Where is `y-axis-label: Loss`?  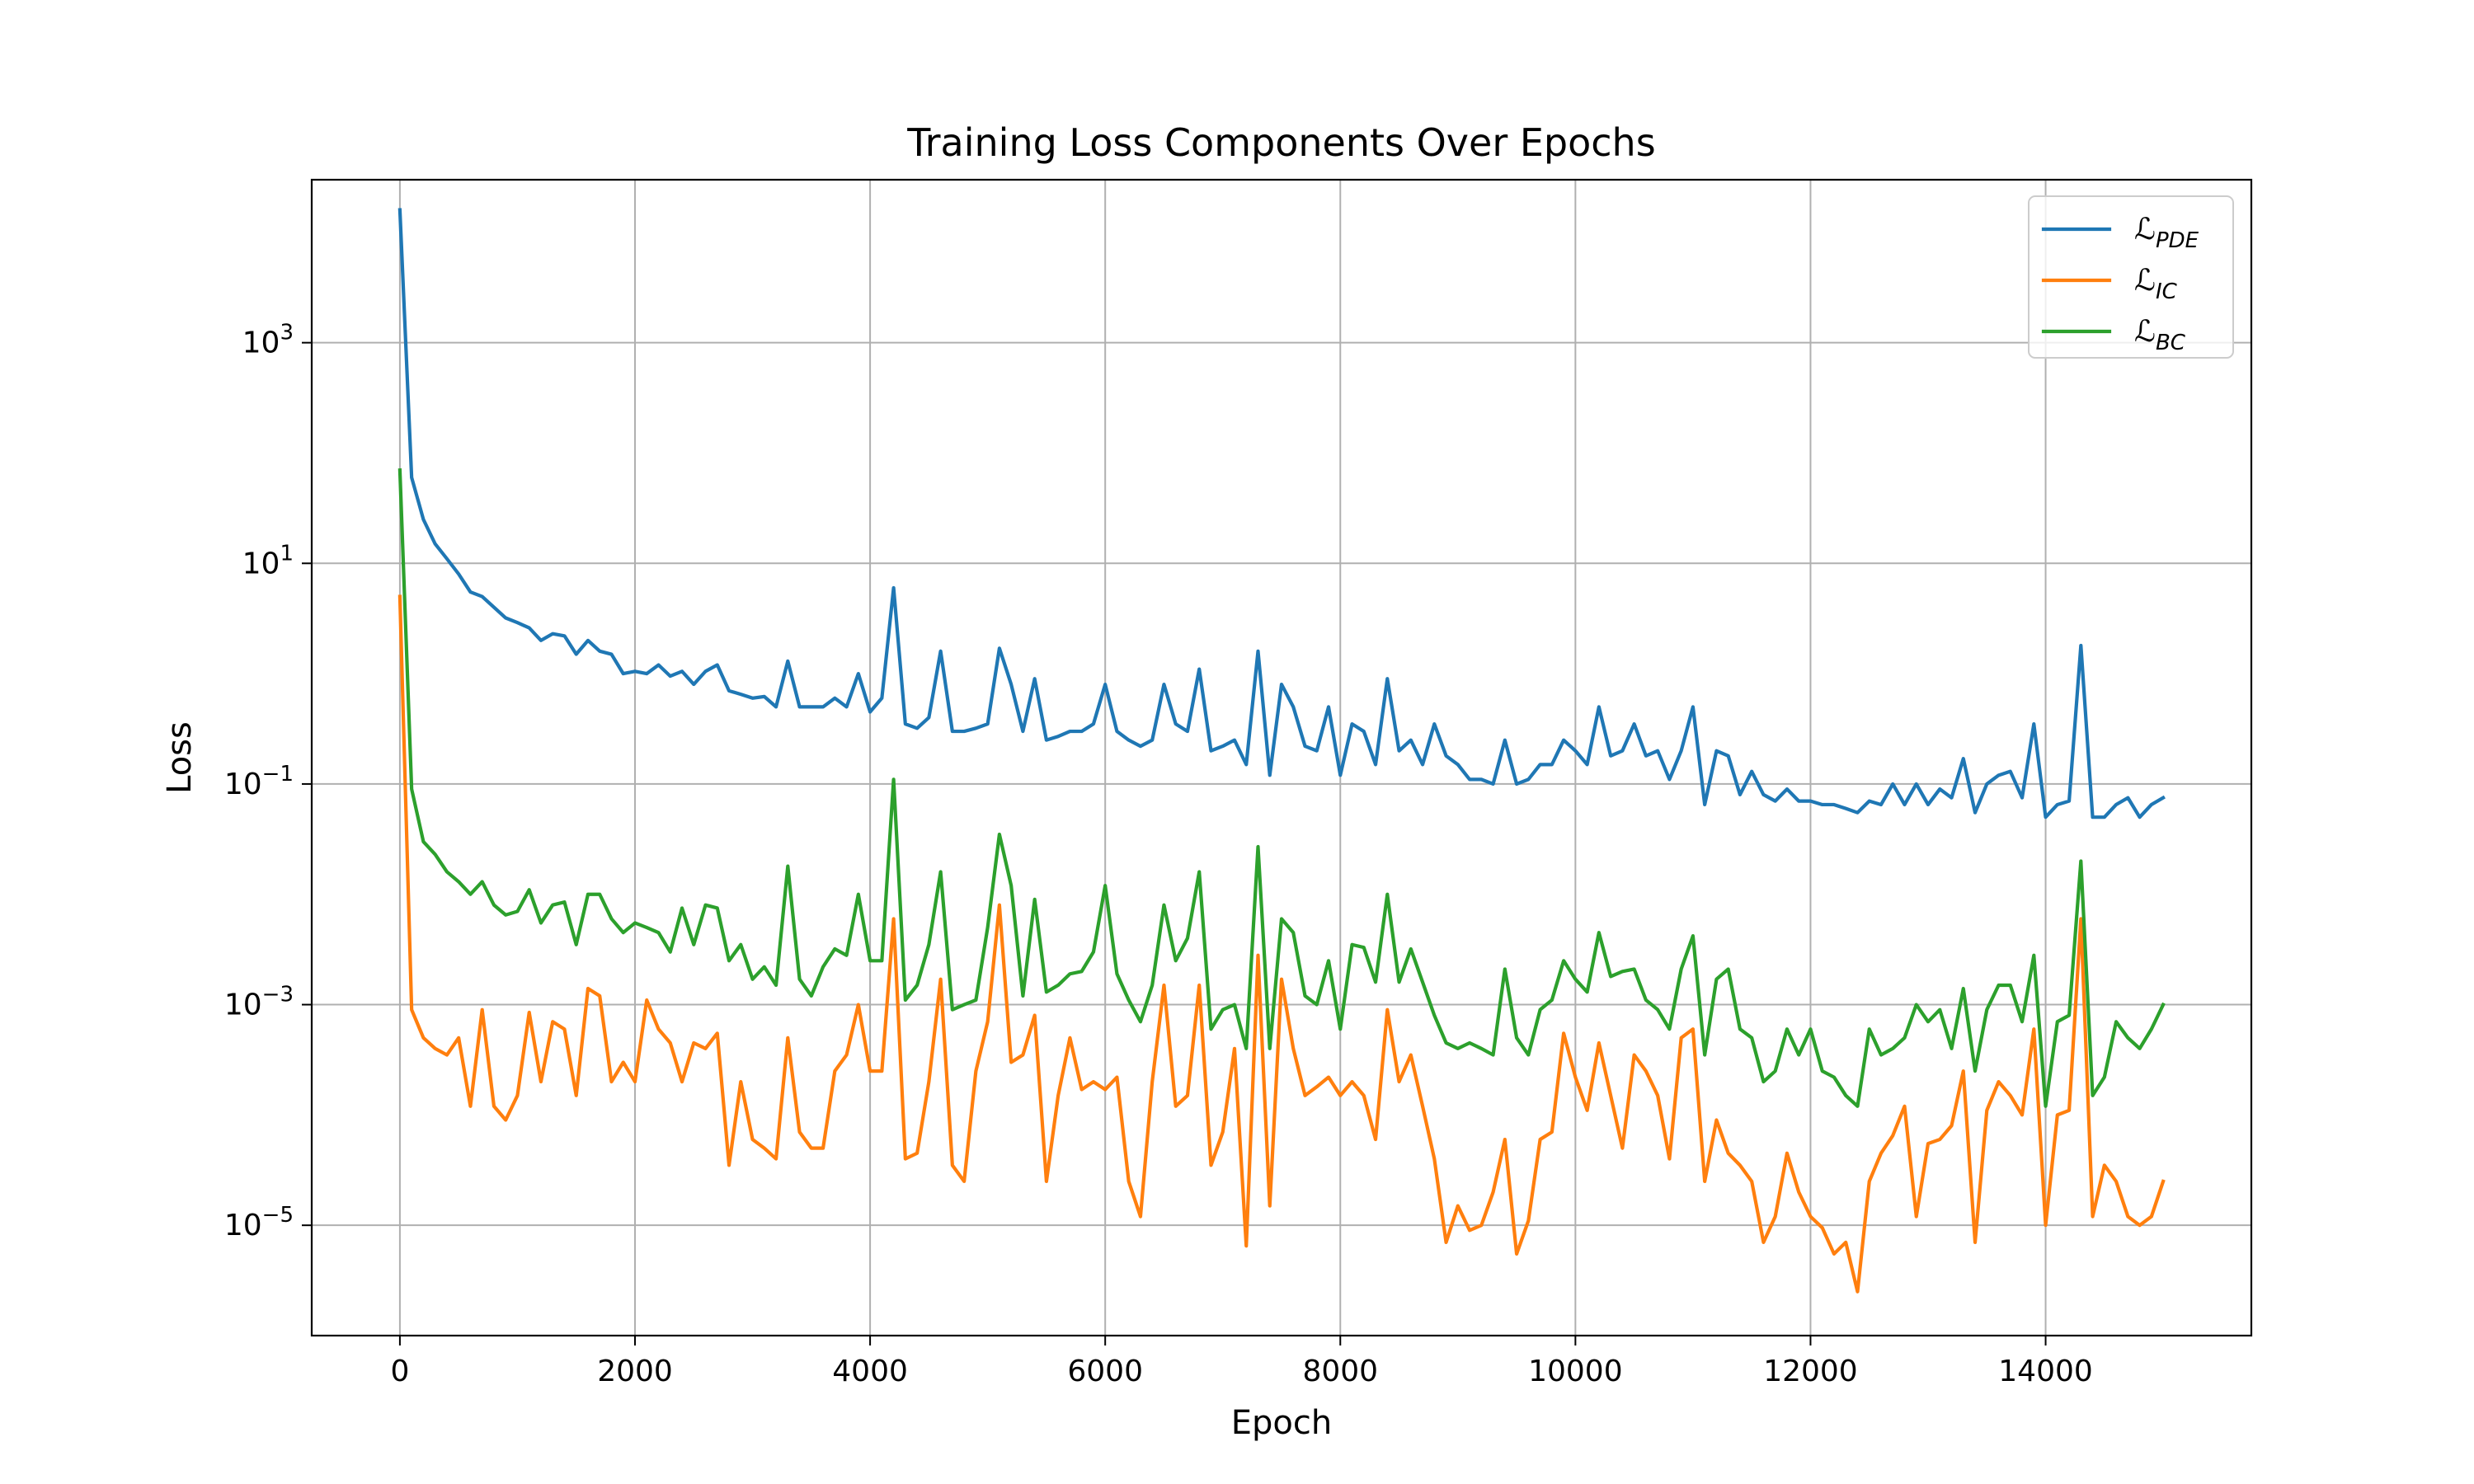
y-axis-label: Loss is located at coordinates (180, 757).